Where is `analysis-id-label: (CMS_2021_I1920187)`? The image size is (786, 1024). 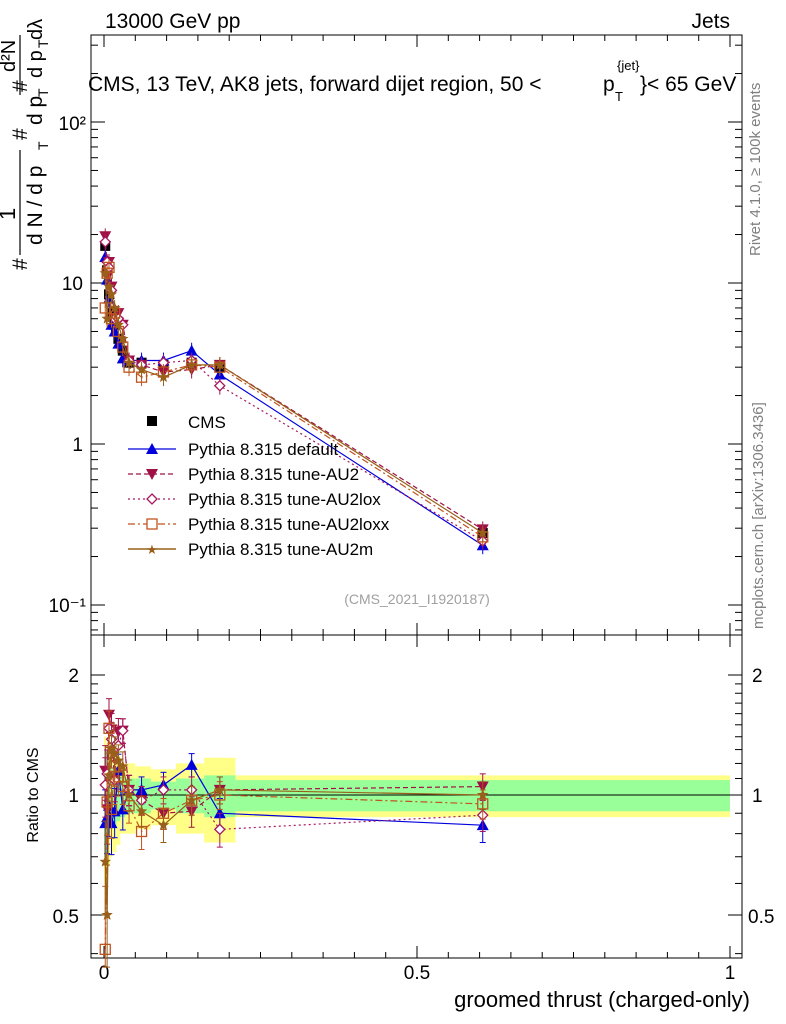 analysis-id-label: (CMS_2021_I1920187) is located at coordinates (417, 599).